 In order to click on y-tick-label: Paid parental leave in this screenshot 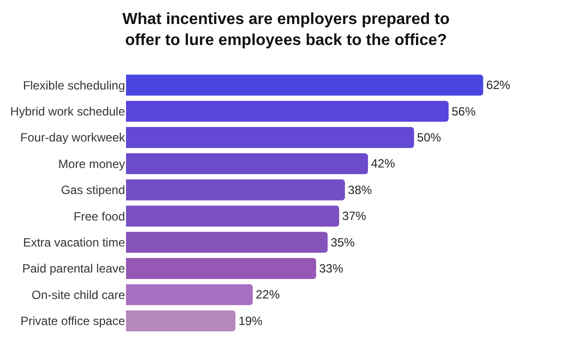, I will do `click(74, 269)`.